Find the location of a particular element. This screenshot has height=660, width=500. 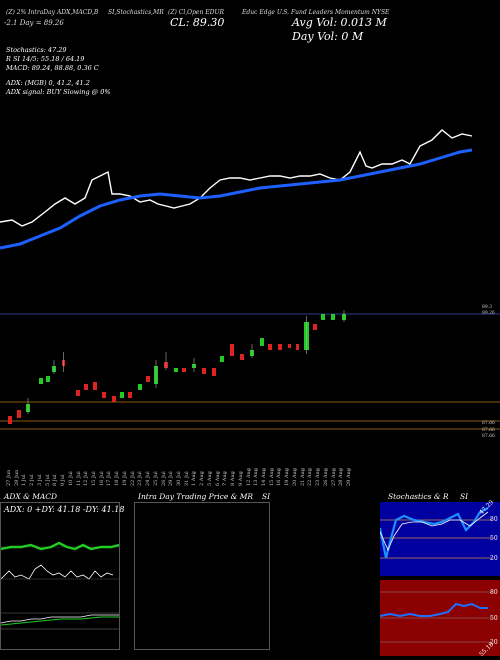

date-label: 16 Aug is located at coordinates (279, 477).